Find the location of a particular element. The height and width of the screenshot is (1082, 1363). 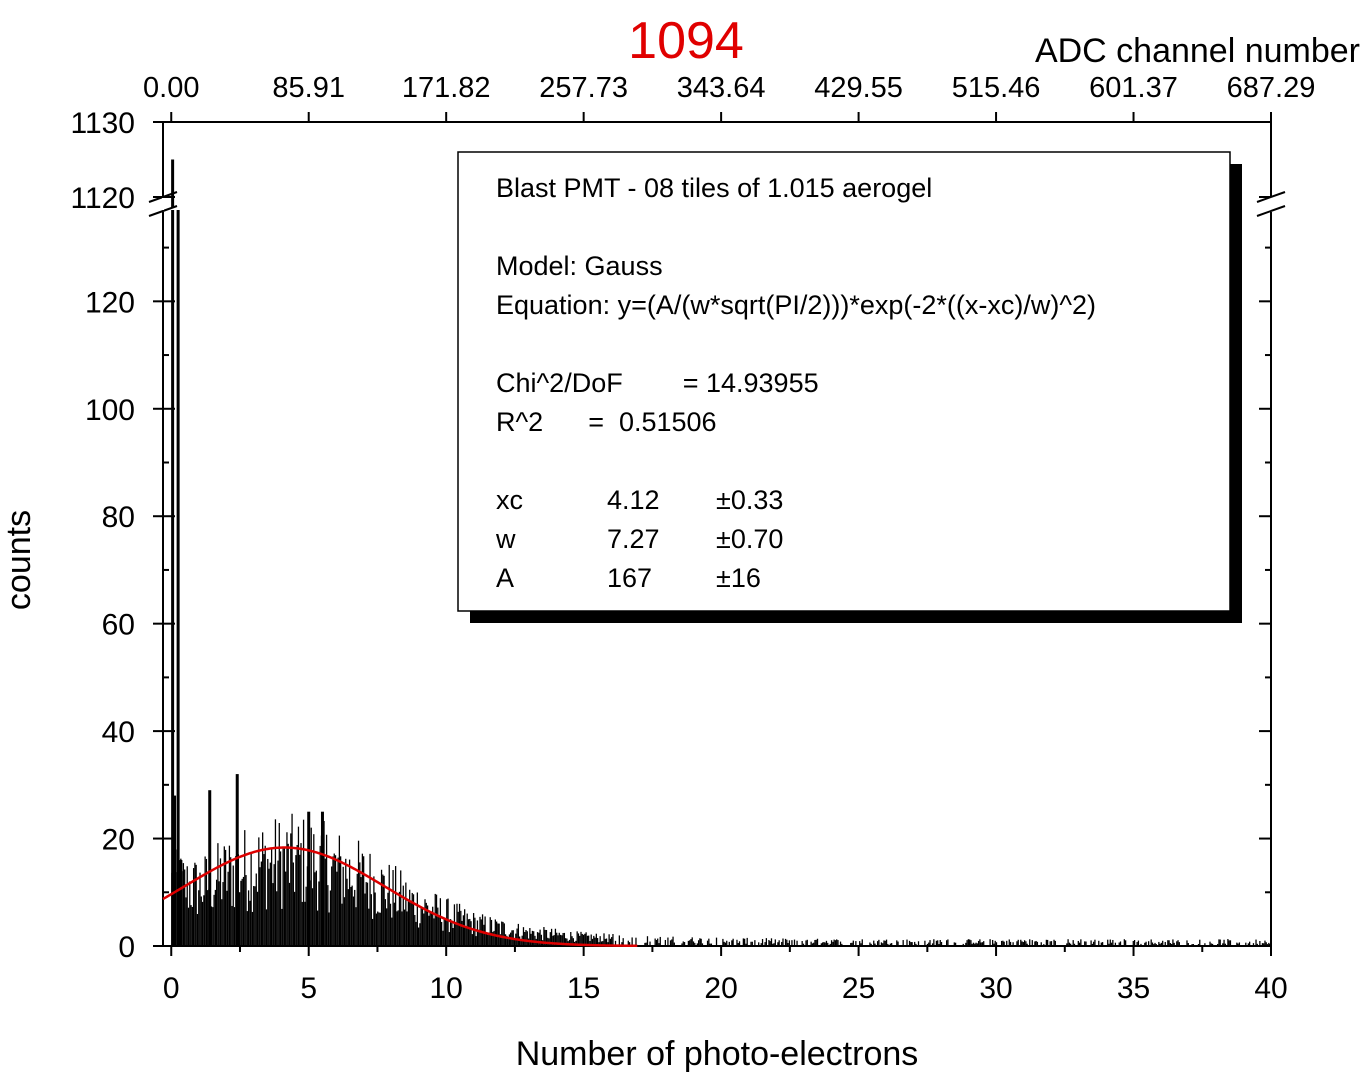

y-tick-label-upper: 1120 is located at coordinates (102, 198).